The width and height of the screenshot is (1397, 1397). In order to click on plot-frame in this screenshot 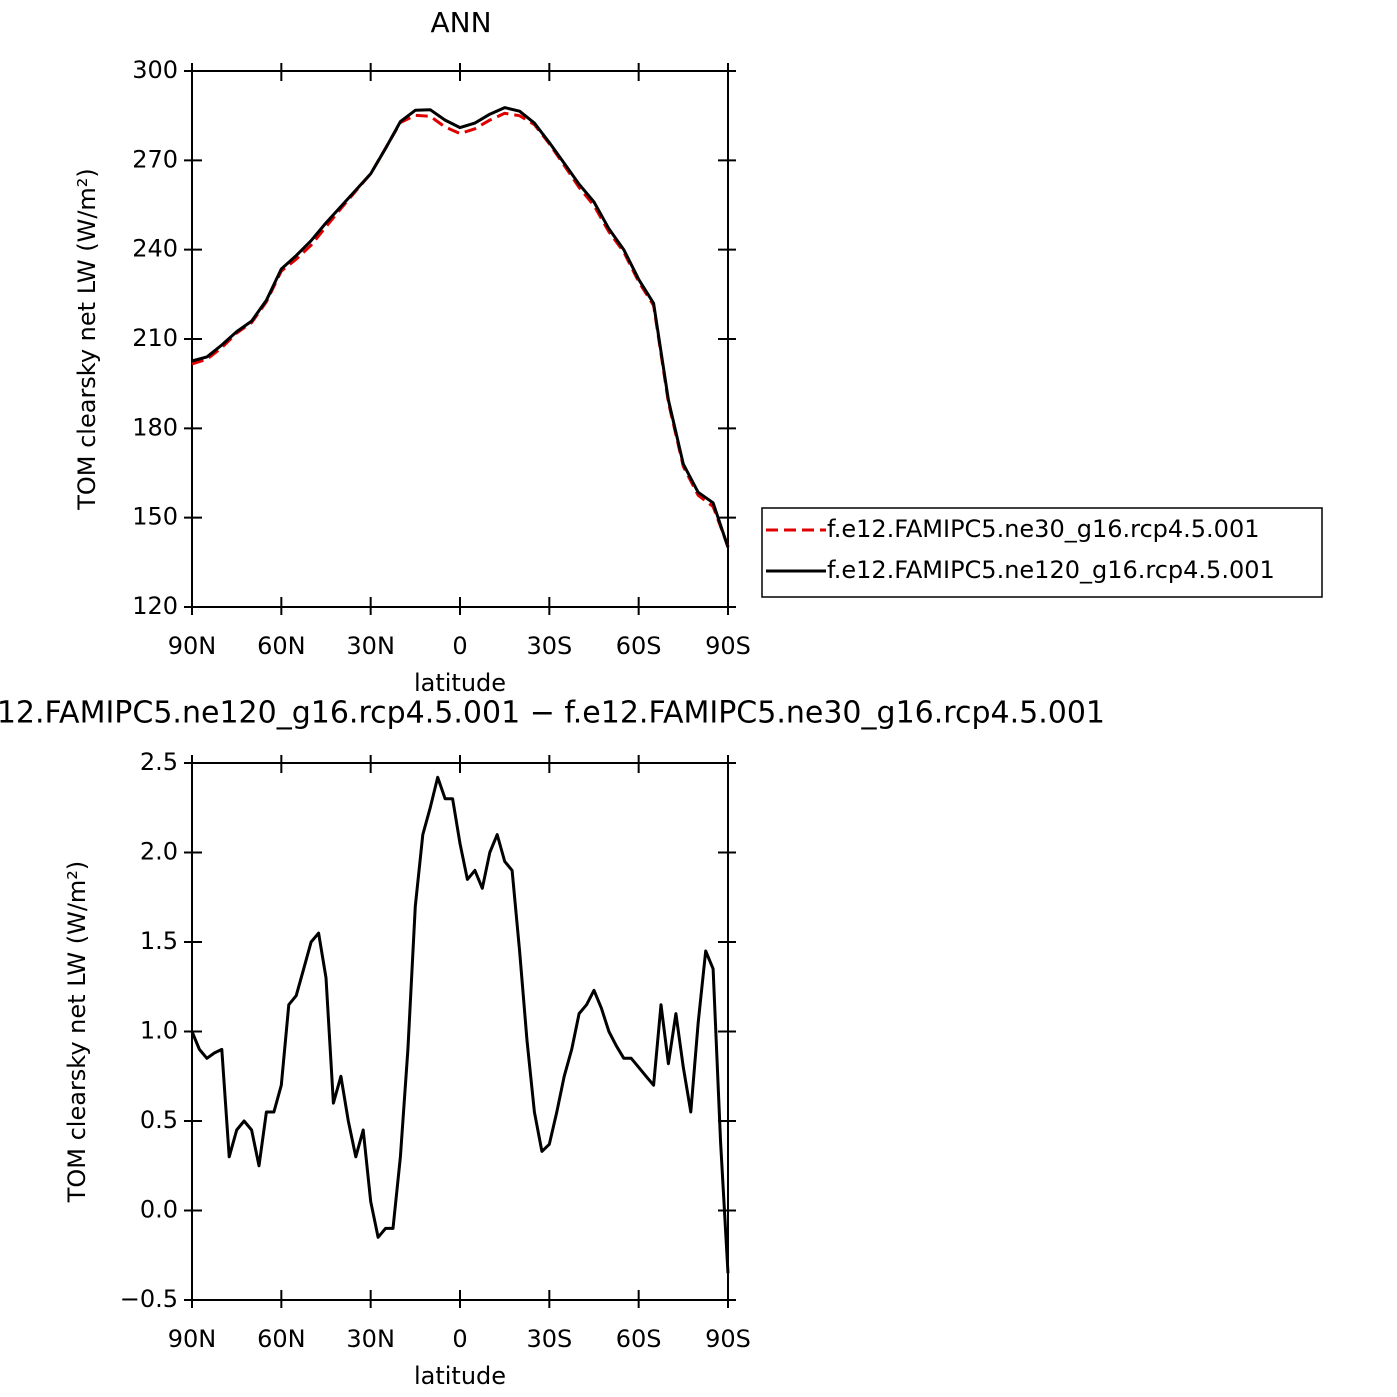, I will do `click(460, 339)`.